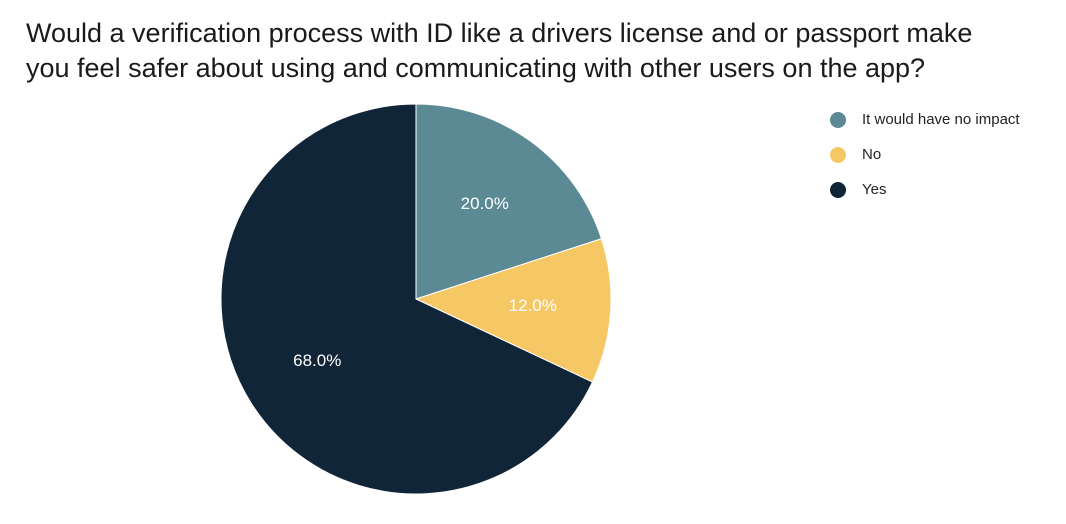 The image size is (1066, 524). What do you see at coordinates (485, 203) in the screenshot?
I see `pie-label-no-impact: 20.0%` at bounding box center [485, 203].